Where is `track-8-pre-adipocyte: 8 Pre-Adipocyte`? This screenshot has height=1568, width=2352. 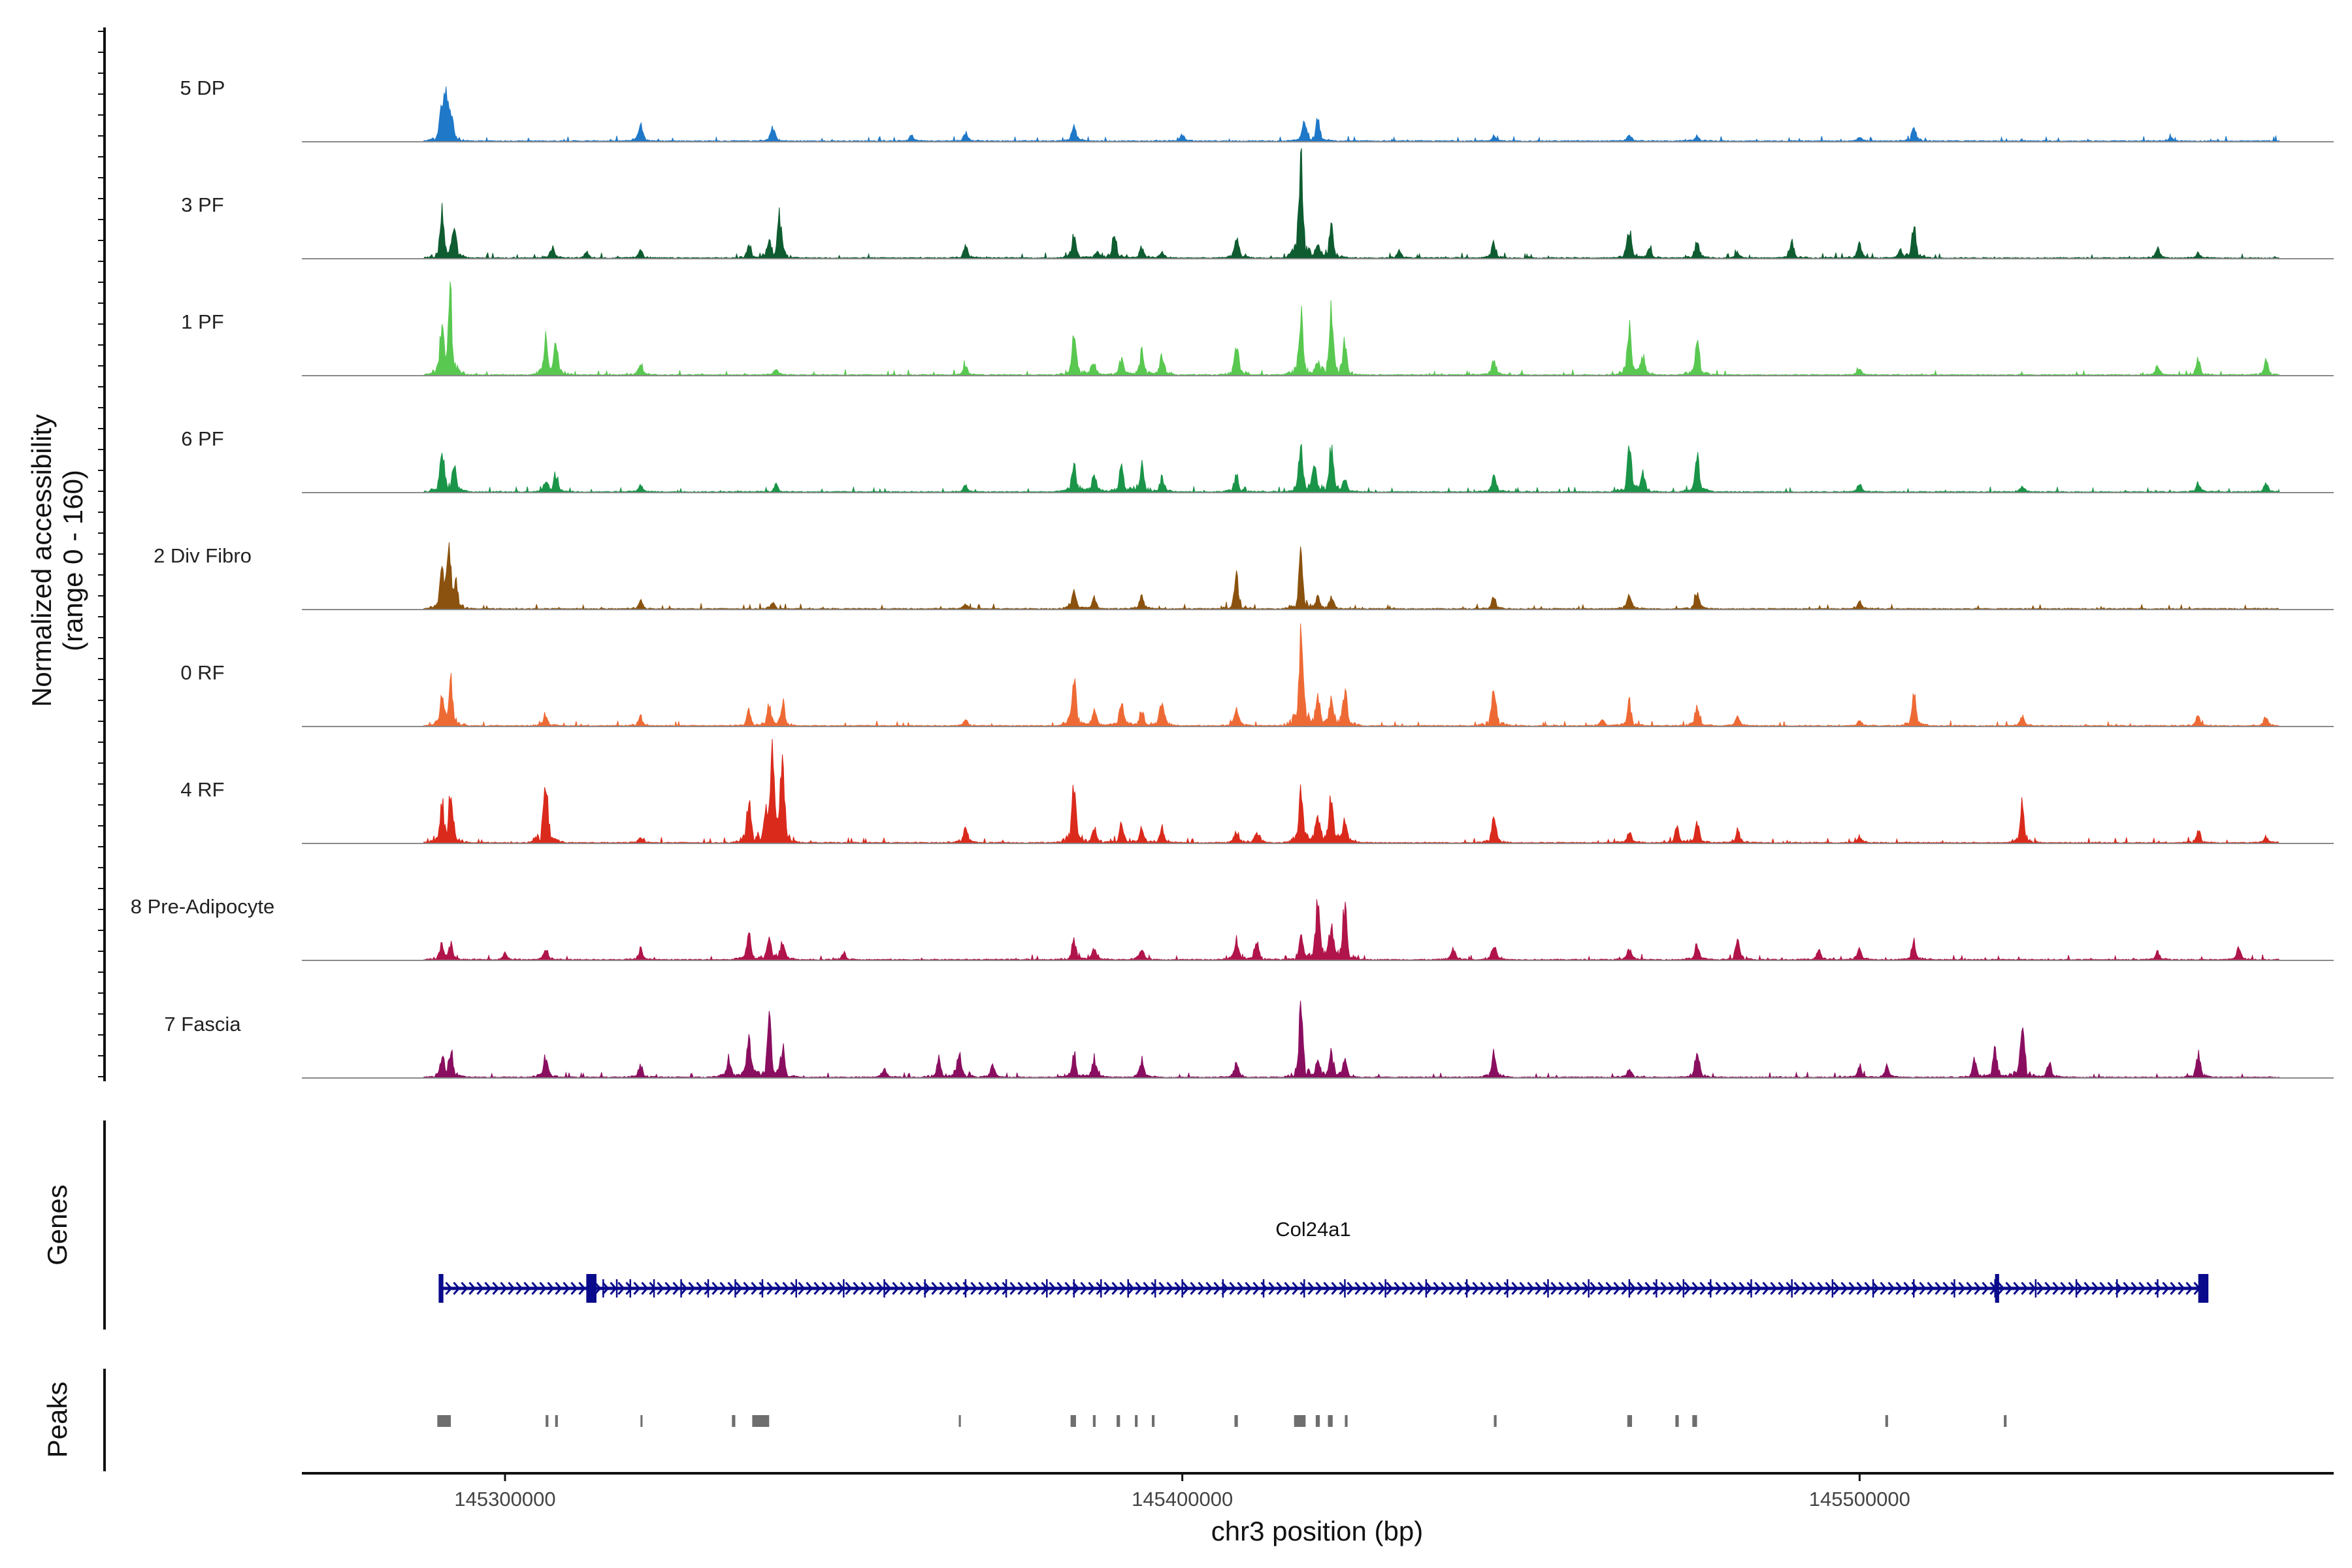
track-8-pre-adipocyte: 8 Pre-Adipocyte is located at coordinates (1232, 928).